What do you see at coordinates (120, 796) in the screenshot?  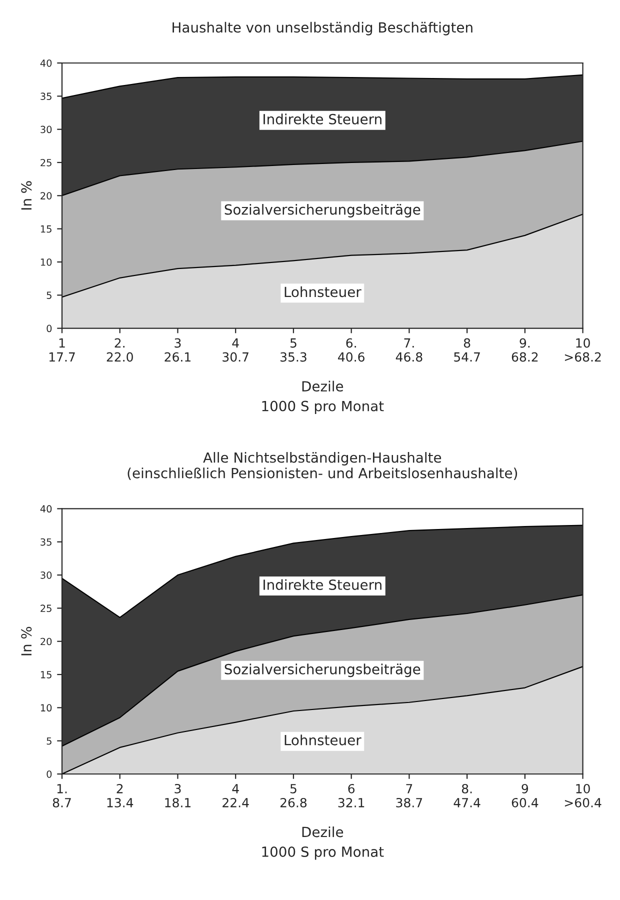 I see `x-tick-label: 2 13.4` at bounding box center [120, 796].